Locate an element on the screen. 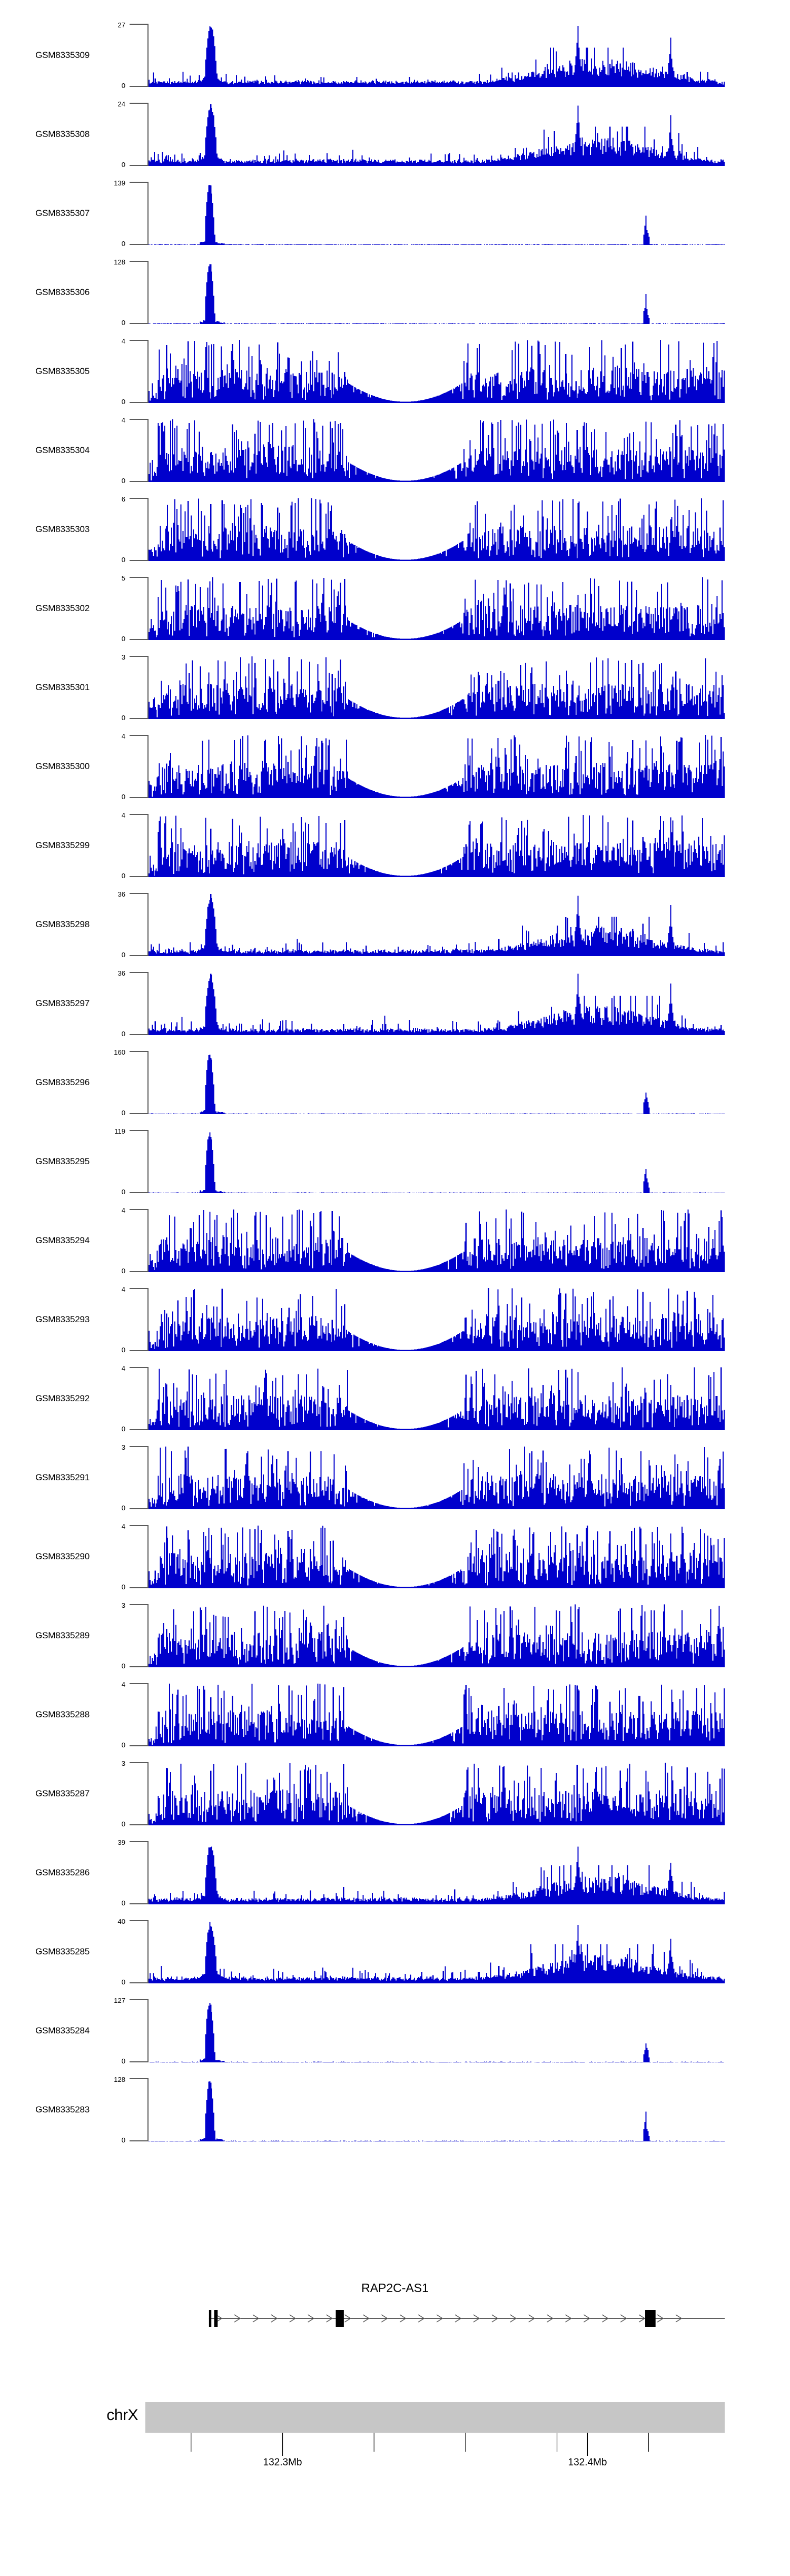  coverage-track: GSM8335295 119 0 is located at coordinates (395, 1161).